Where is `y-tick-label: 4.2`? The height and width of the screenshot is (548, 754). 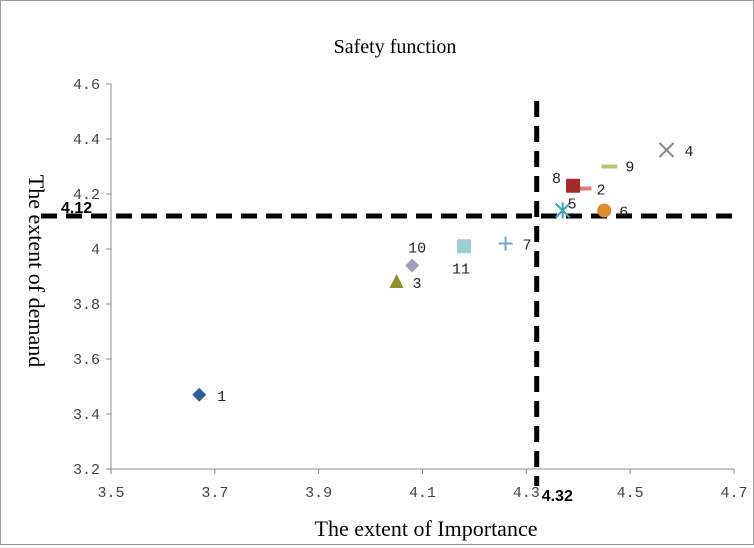
y-tick-label: 4.2 is located at coordinates (86, 195).